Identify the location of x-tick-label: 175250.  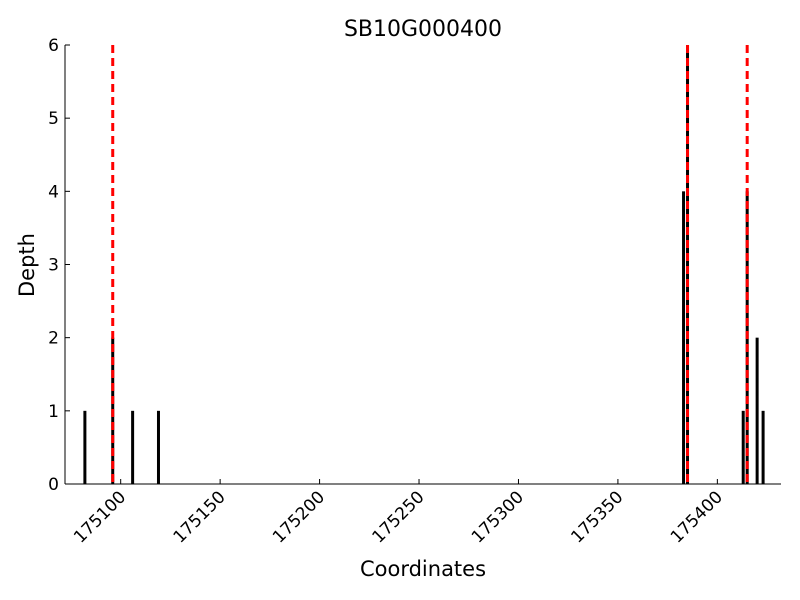
(399, 517).